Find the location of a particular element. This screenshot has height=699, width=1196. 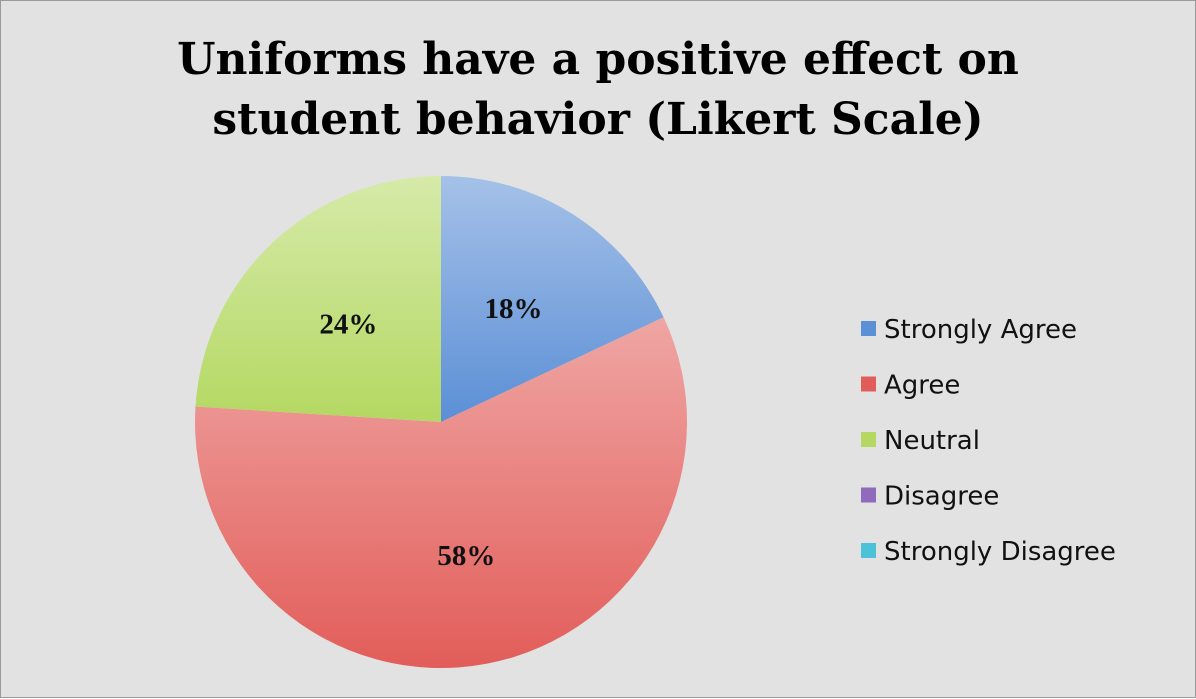

legend-swatch-disagree is located at coordinates (868, 495).